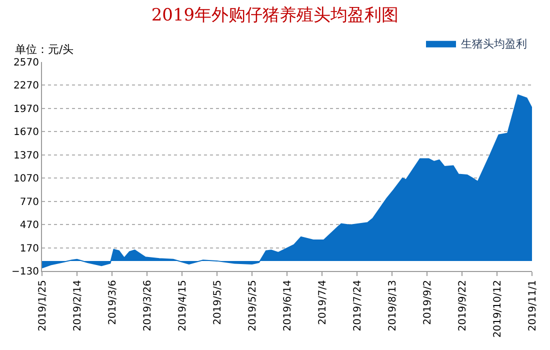  Describe the element at coordinates (112, 302) in the screenshot. I see `x-tick-label: 2019/3/6` at that location.